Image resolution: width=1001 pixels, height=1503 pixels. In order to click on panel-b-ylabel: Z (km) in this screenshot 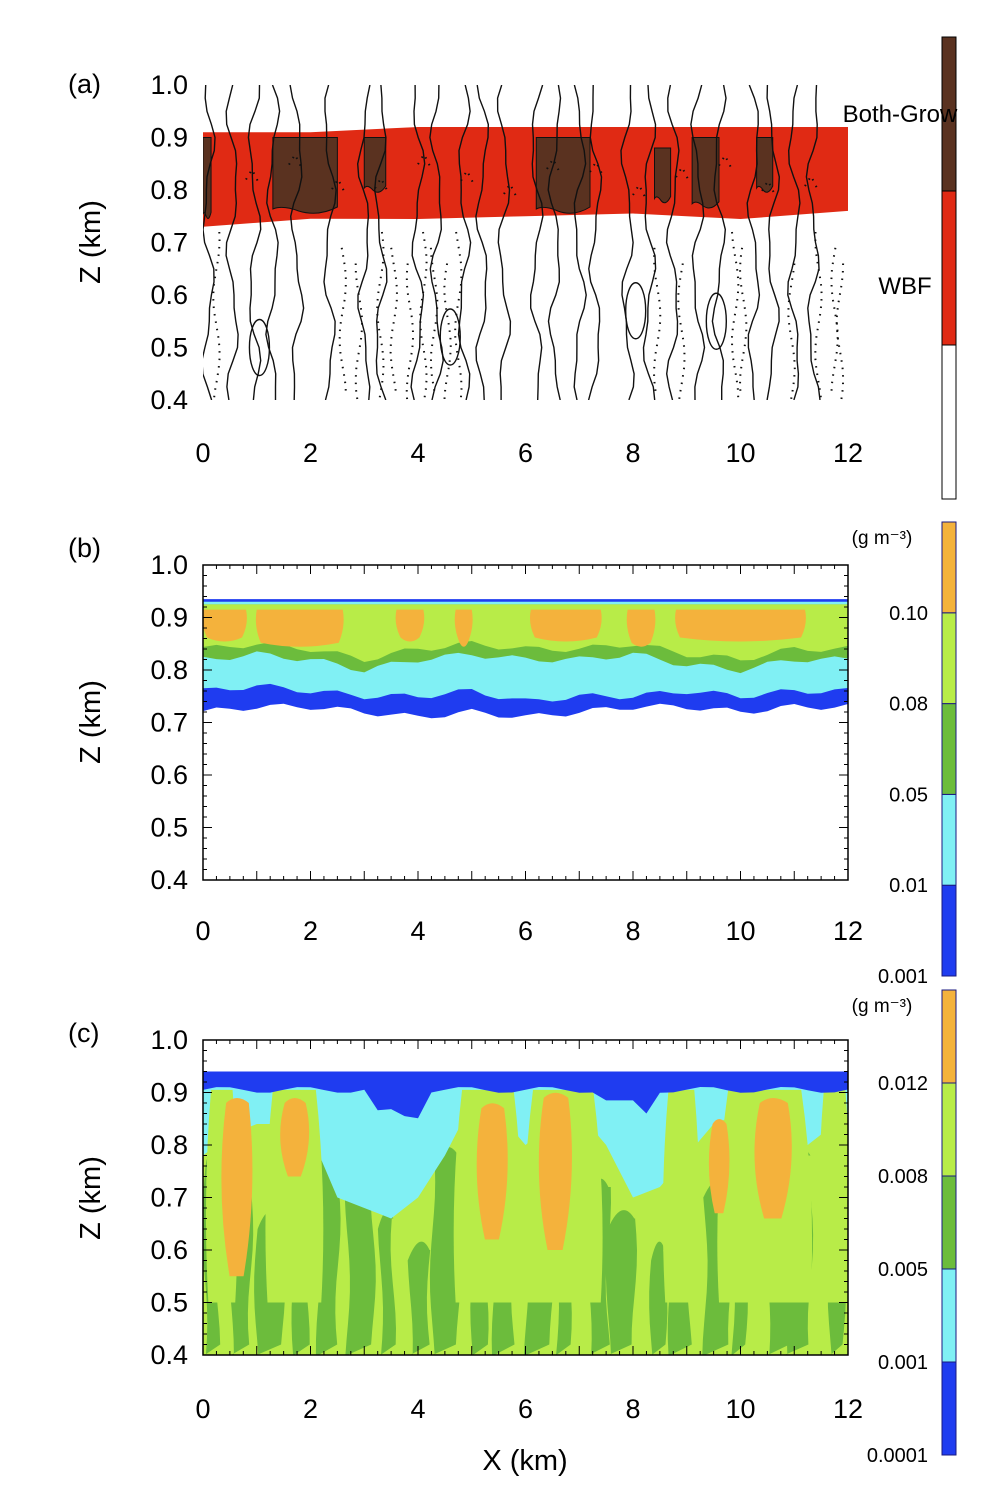, I will do `click(91, 722)`.